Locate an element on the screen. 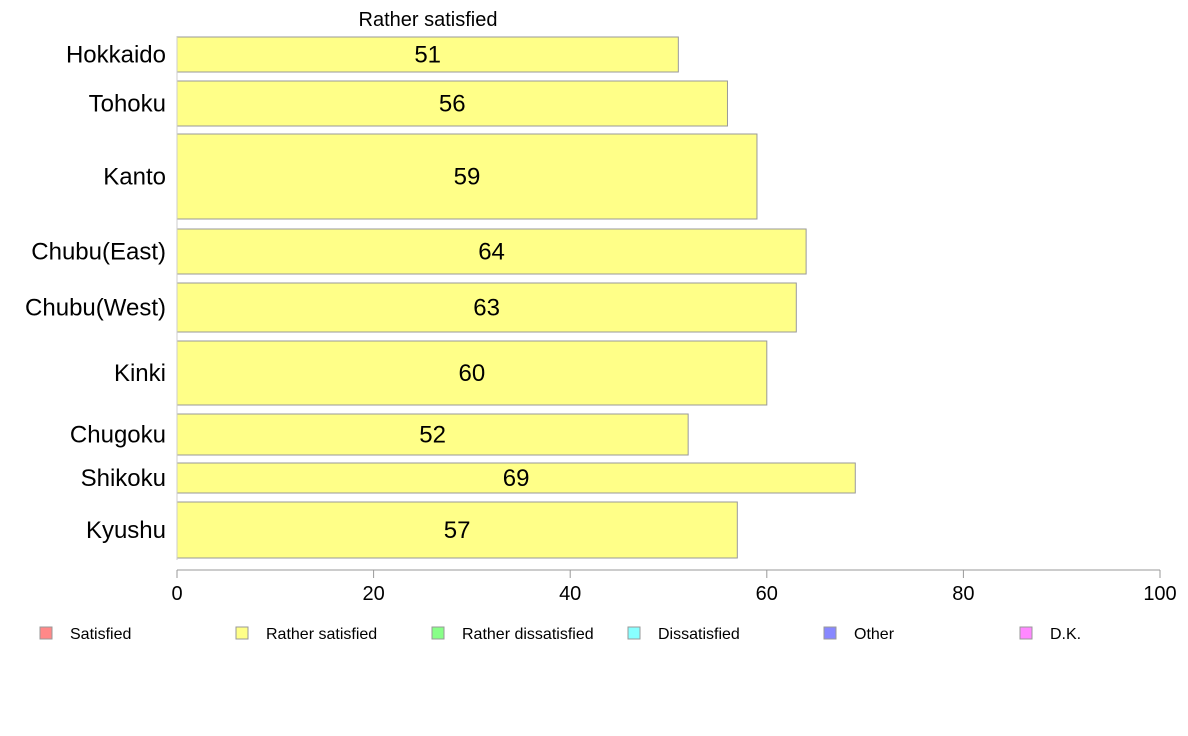  legend-label: Rather dissatisfied is located at coordinates (528, 634).